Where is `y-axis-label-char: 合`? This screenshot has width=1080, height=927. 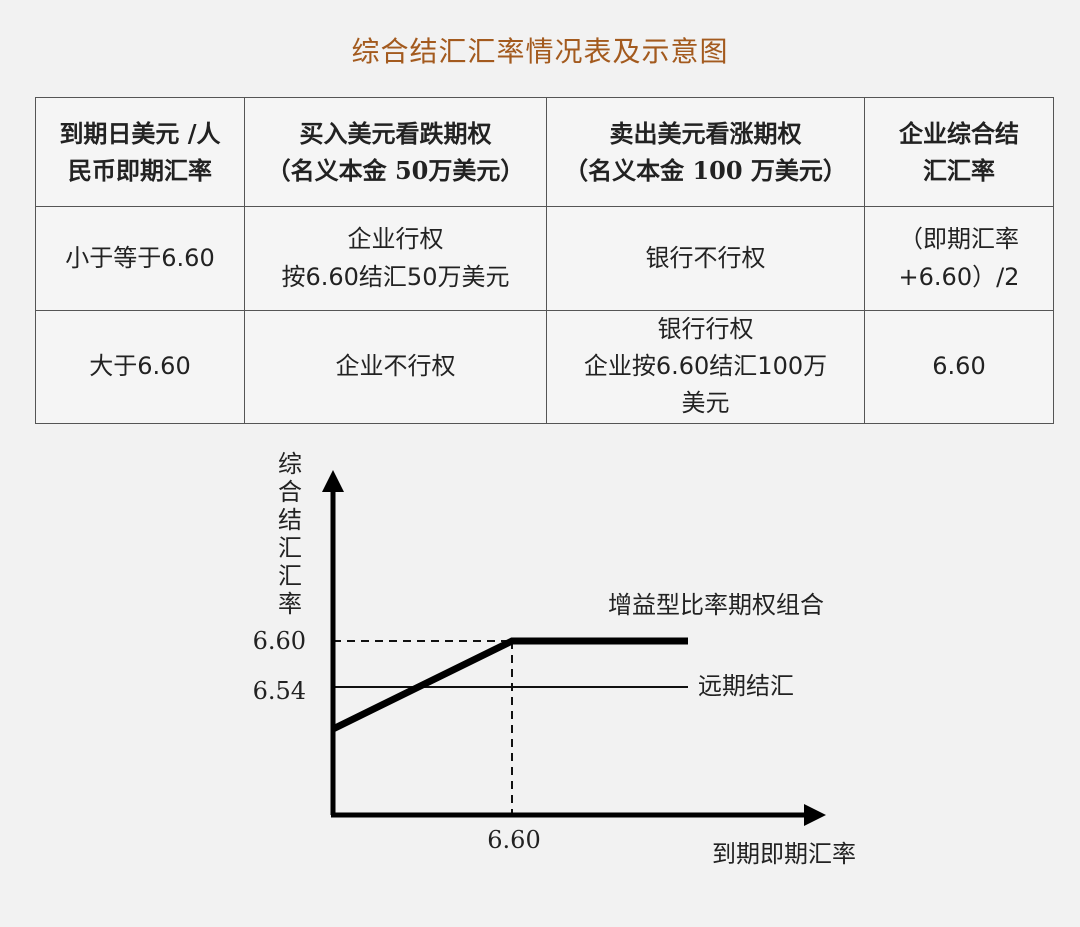 y-axis-label-char: 合 is located at coordinates (290, 492).